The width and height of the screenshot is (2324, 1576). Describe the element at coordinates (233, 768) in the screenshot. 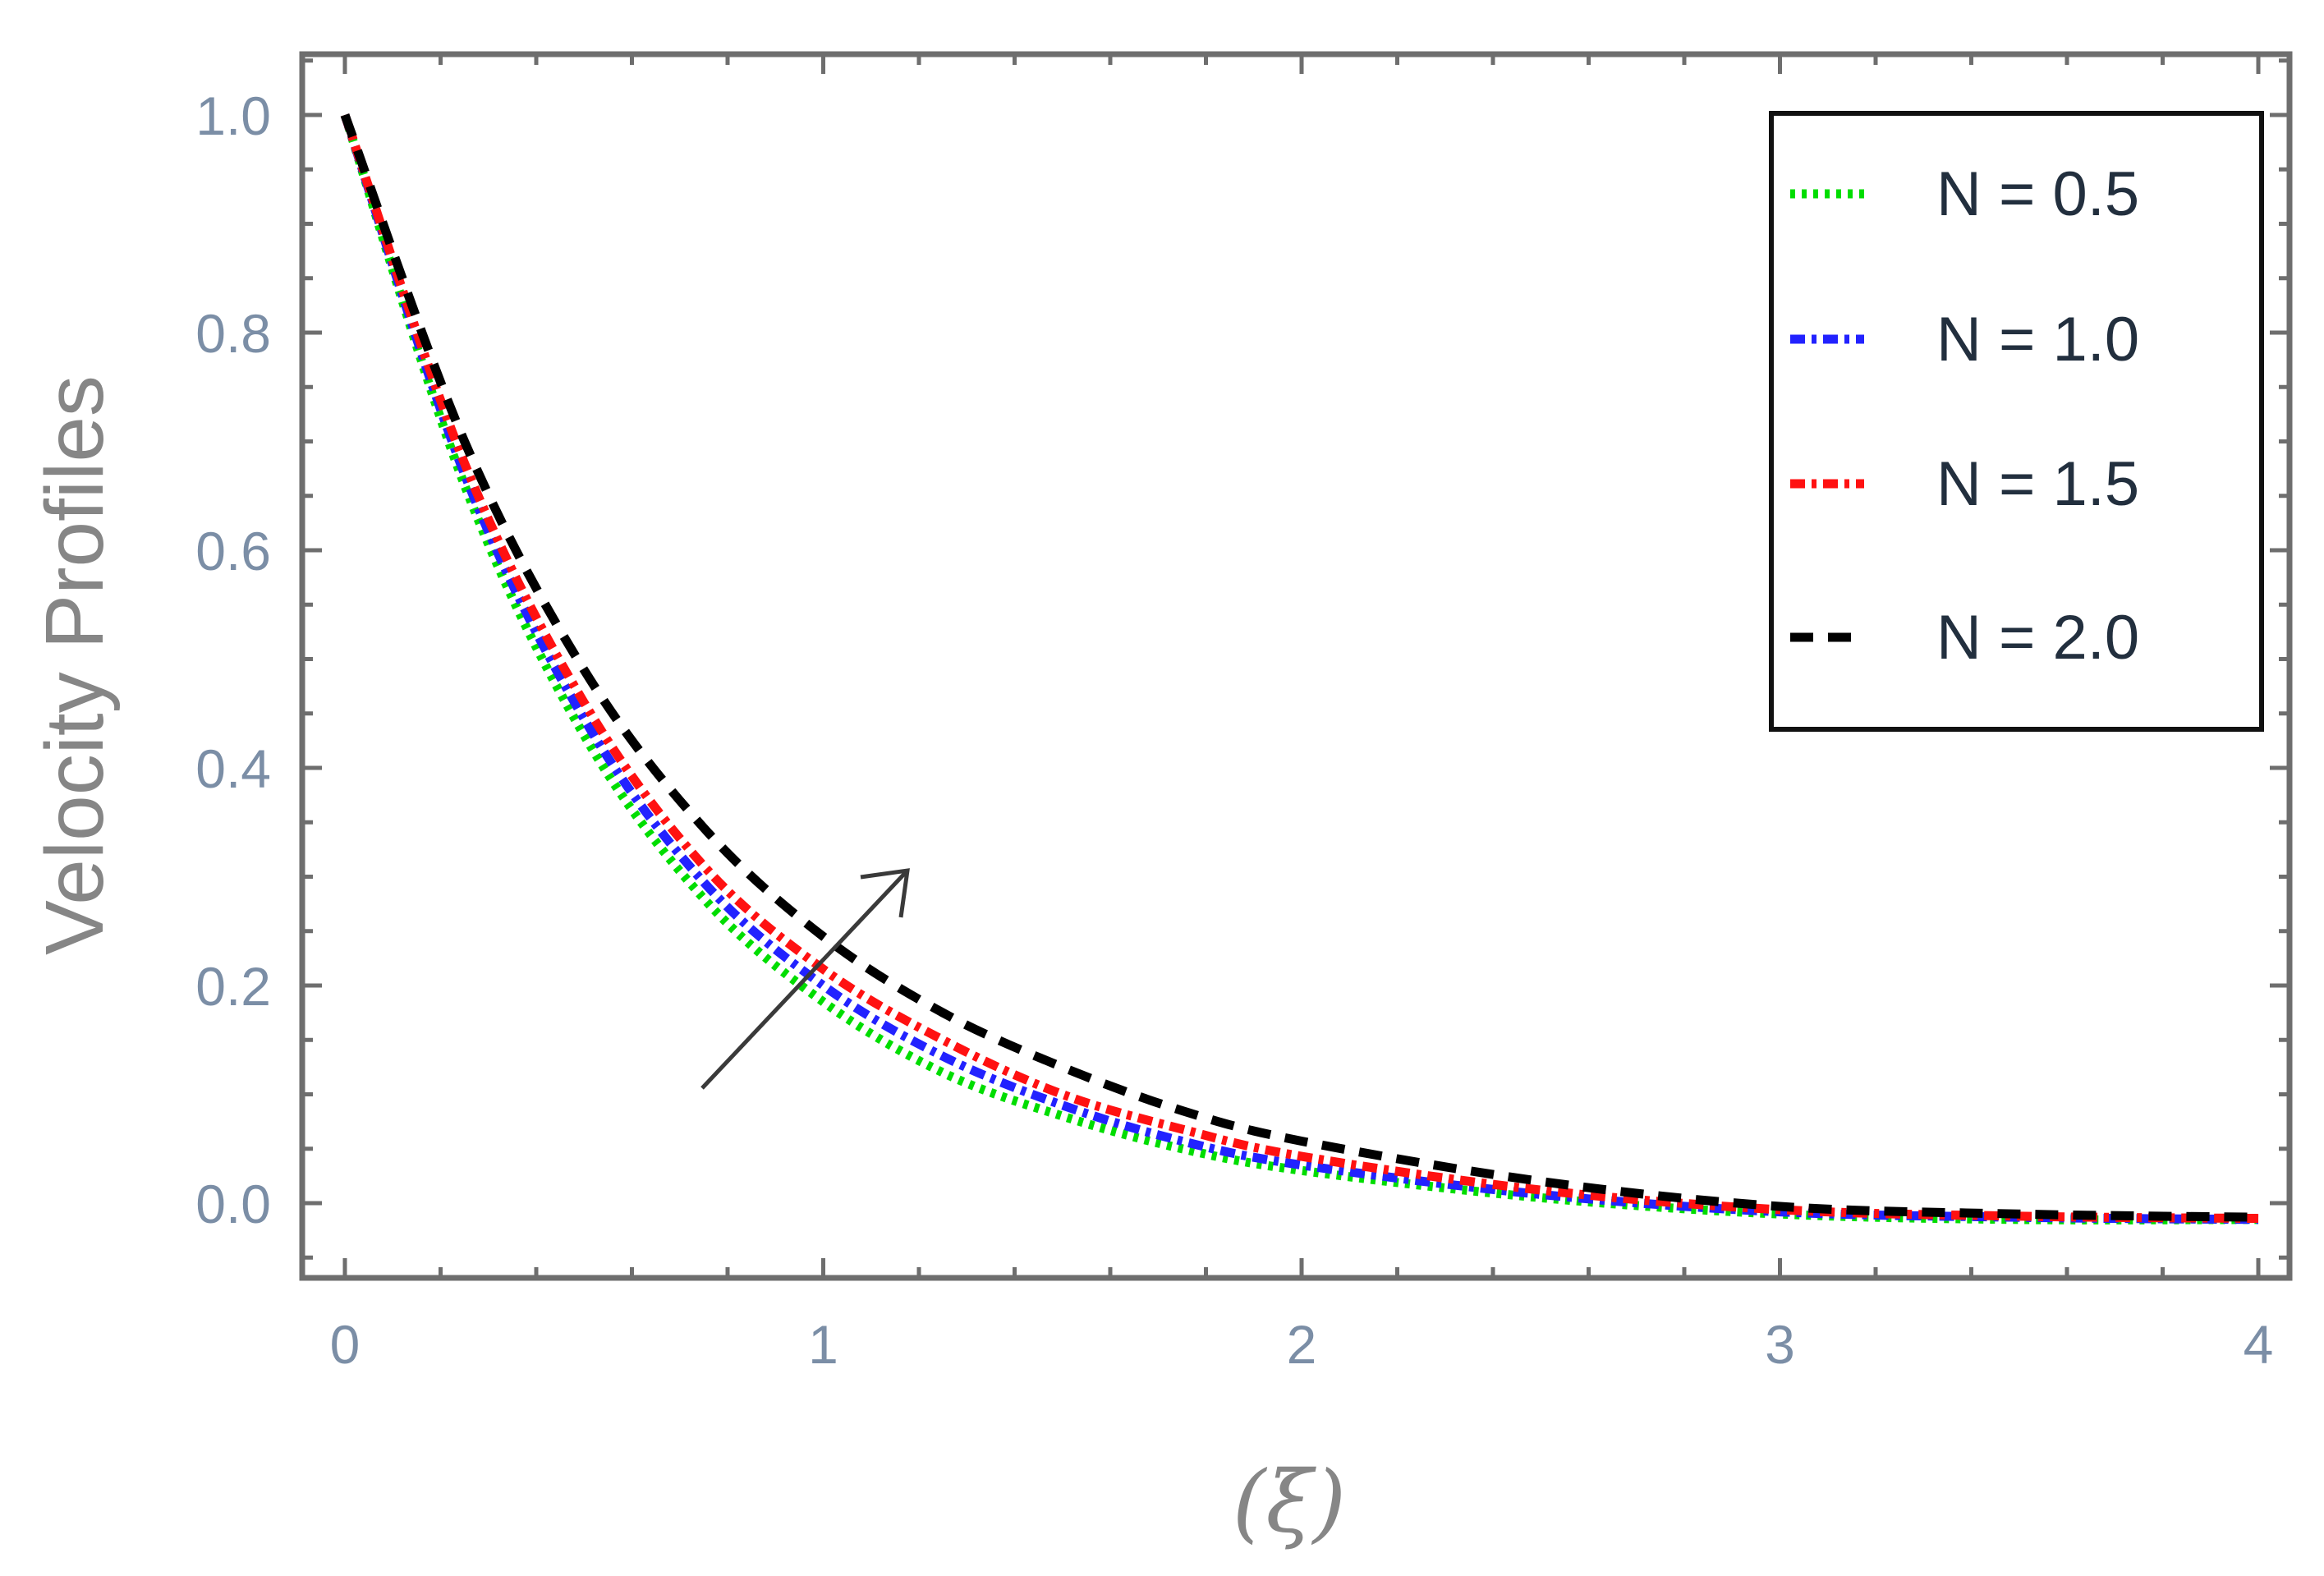

I see `y-tick-label: 0.4` at that location.